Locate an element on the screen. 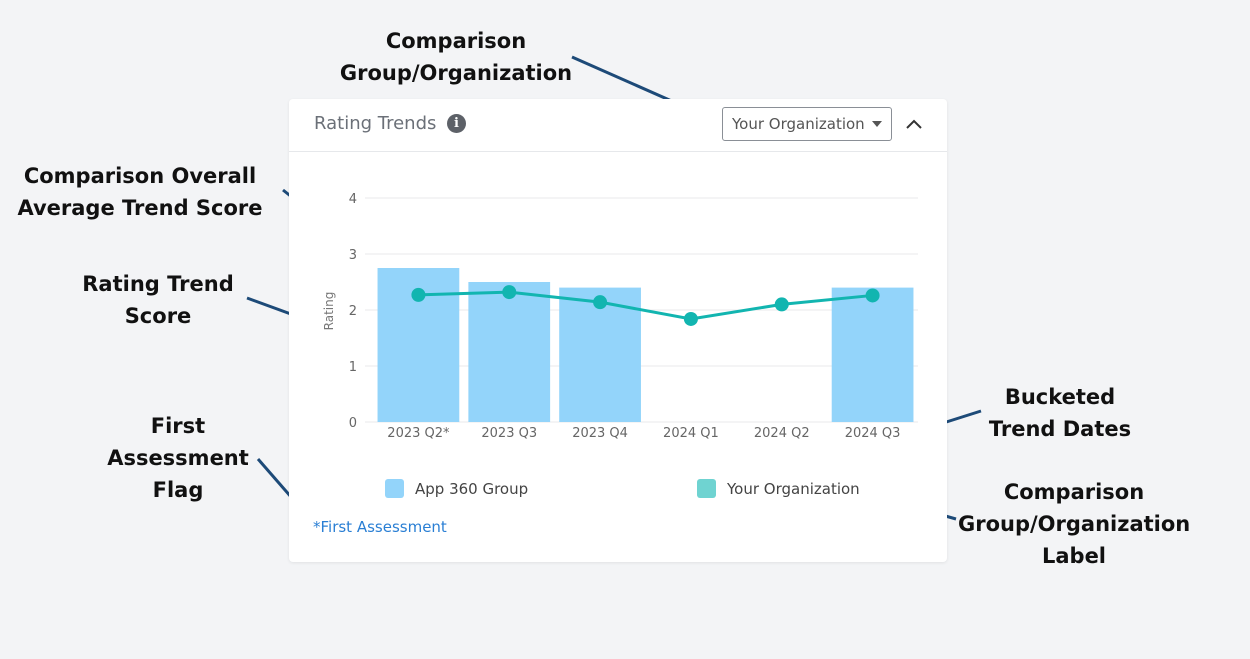 The image size is (1250, 659). caret-down-icon is located at coordinates (877, 124).